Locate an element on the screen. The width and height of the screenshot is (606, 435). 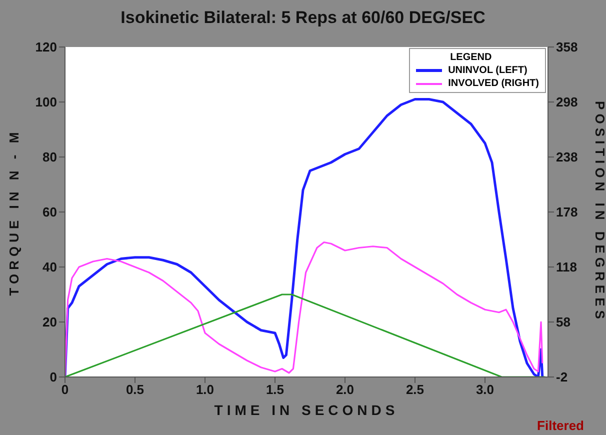
y2-tick-label: 298 is located at coordinates (567, 102).